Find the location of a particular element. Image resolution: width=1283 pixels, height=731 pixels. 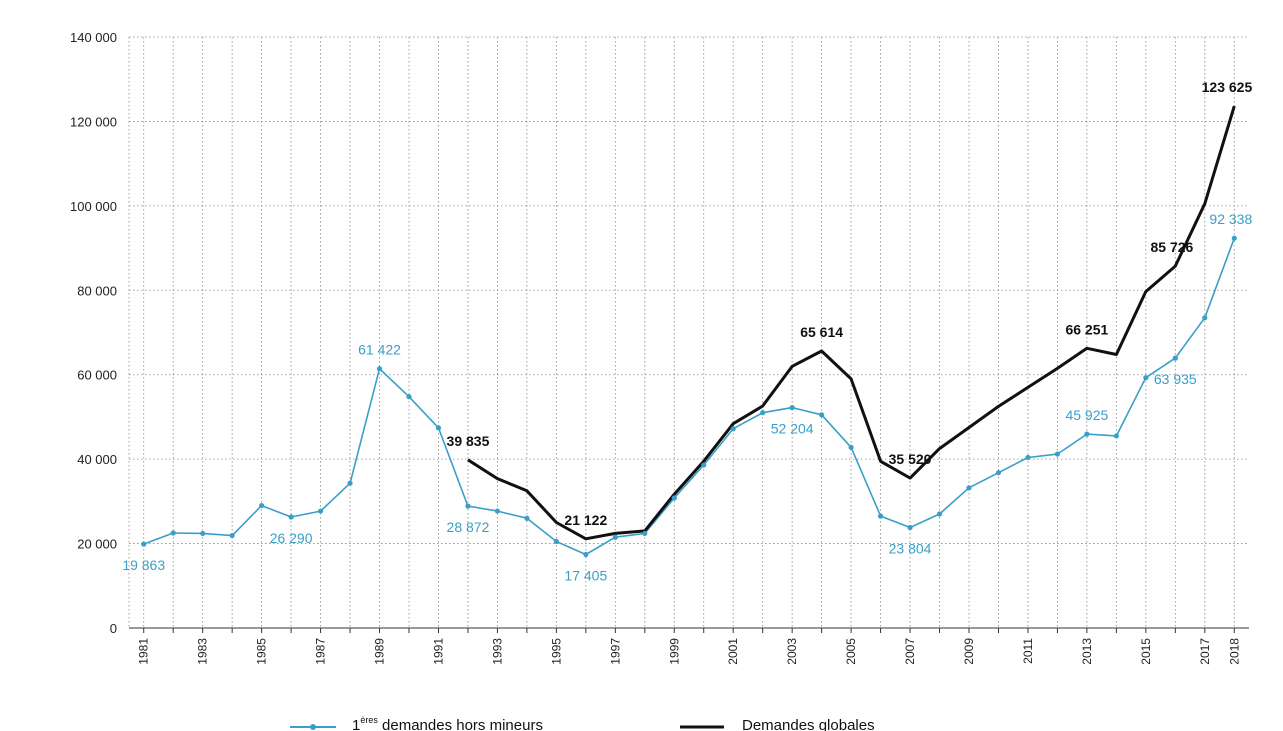

data-point-1997 is located at coordinates (615, 537).